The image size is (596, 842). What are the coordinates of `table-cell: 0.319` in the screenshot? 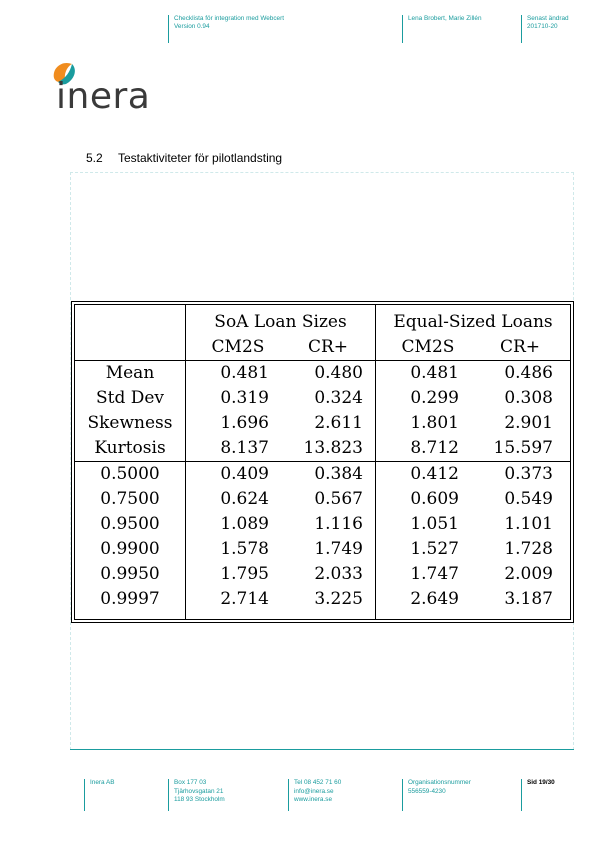 It's located at (244, 398).